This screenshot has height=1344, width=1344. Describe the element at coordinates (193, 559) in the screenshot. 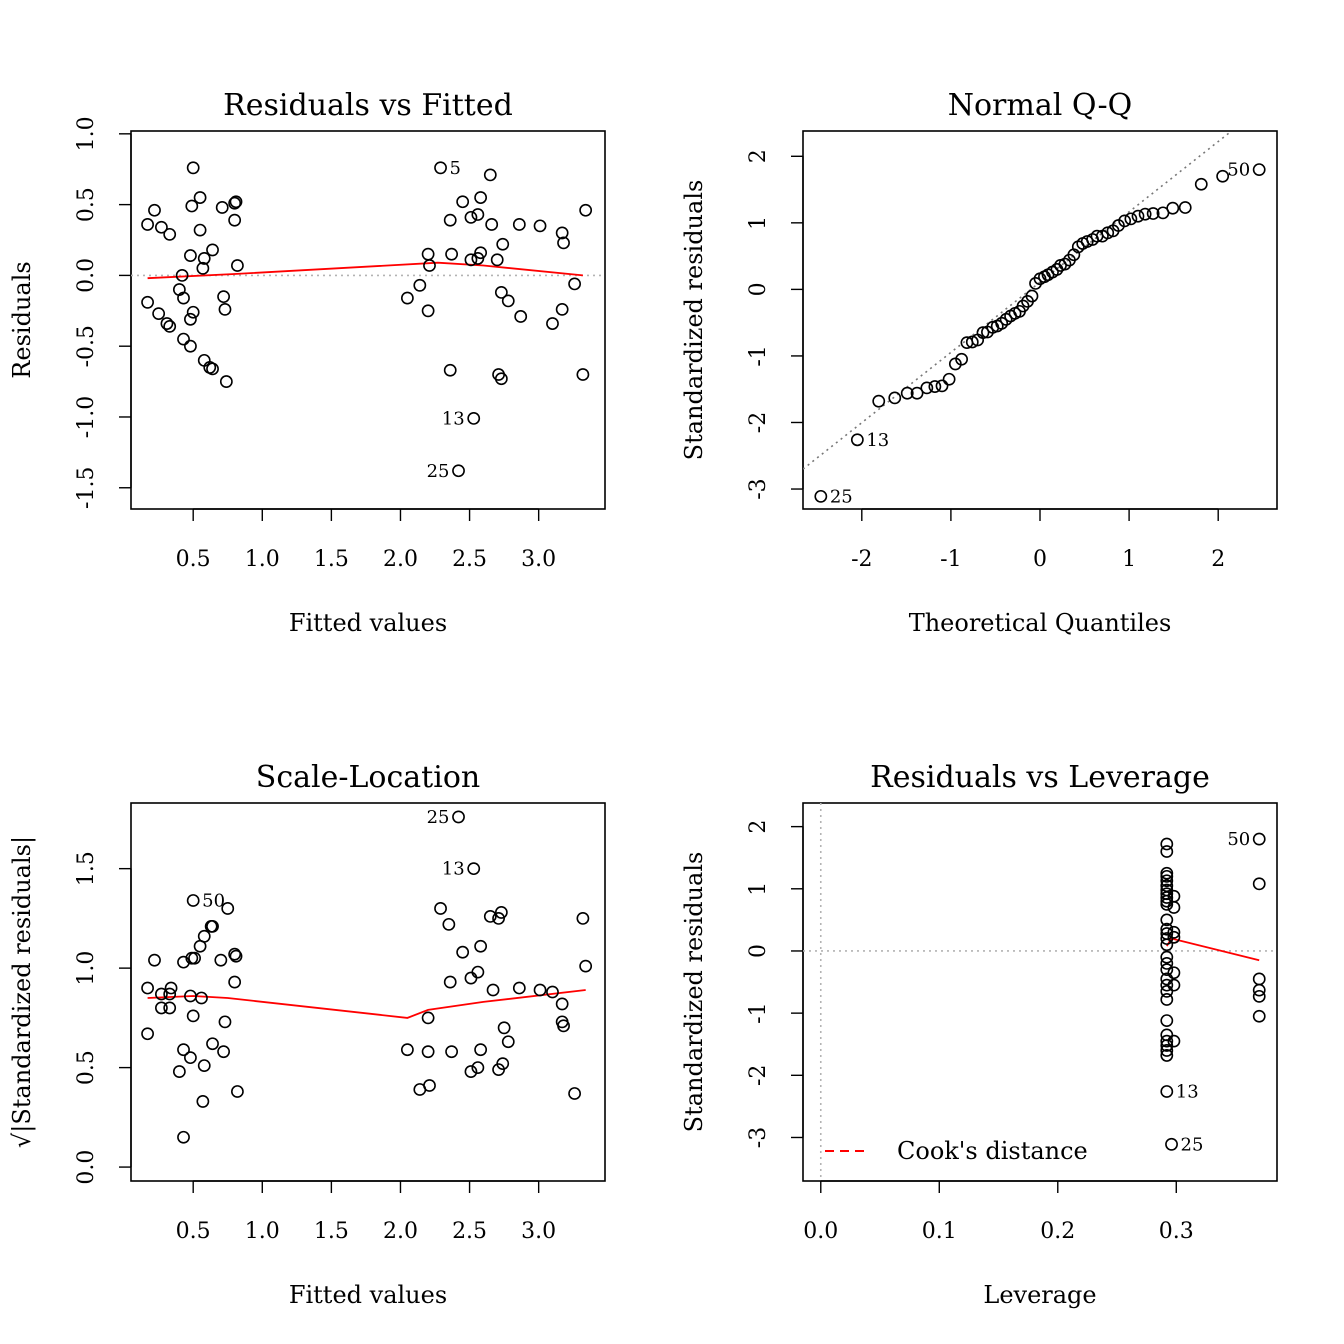

I see `rvf-xtick-label: 0.5` at that location.